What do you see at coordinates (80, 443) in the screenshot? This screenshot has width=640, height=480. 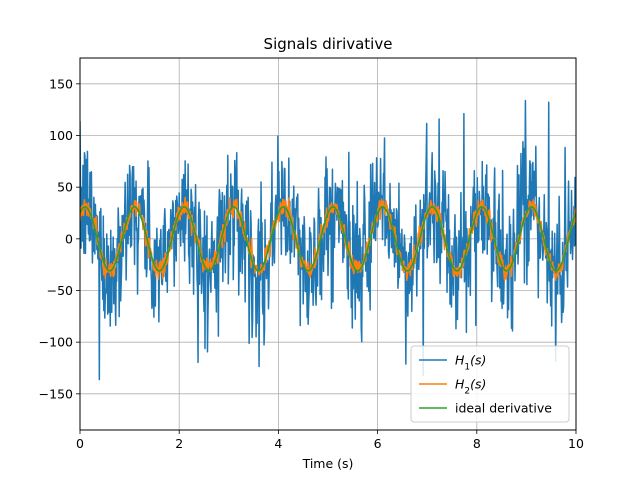 I see `x-tick-label: 0` at bounding box center [80, 443].